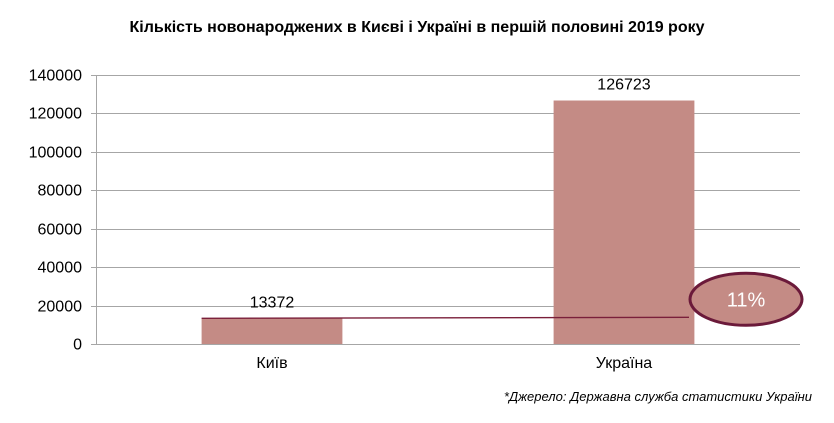 The image size is (834, 423). I want to click on y-tick-labels: 0 20000 40000 60000 80000 100000 120000 140000, so click(55, 211).